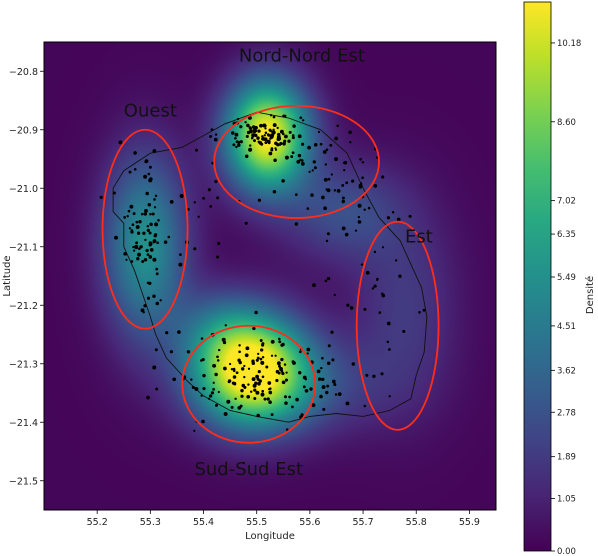 The height and width of the screenshot is (556, 598). I want to click on x-tick-label: 55.3, so click(150, 522).